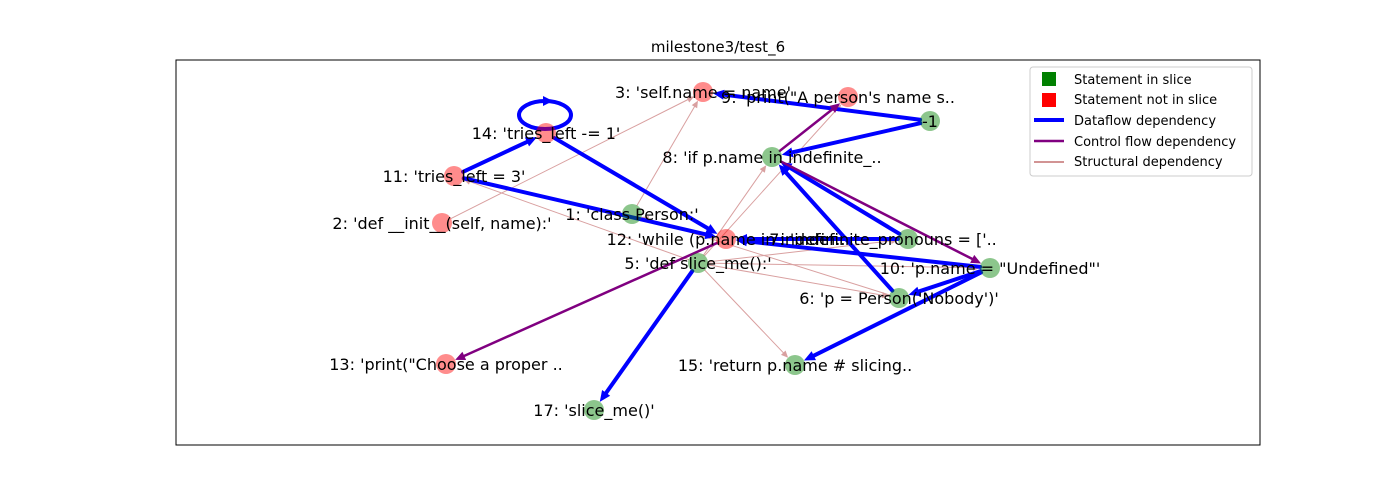 This screenshot has width=1400, height=500. What do you see at coordinates (908, 239) in the screenshot?
I see `graph-node-n7` at bounding box center [908, 239].